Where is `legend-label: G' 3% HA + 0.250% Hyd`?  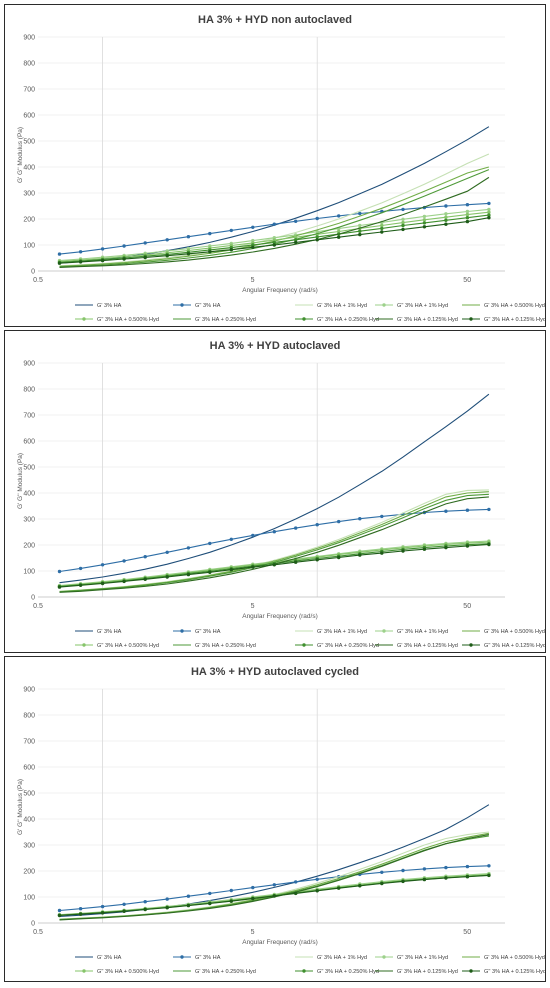
legend-label: G' 3% HA + 0.250% Hyd is located at coordinates (225, 646).